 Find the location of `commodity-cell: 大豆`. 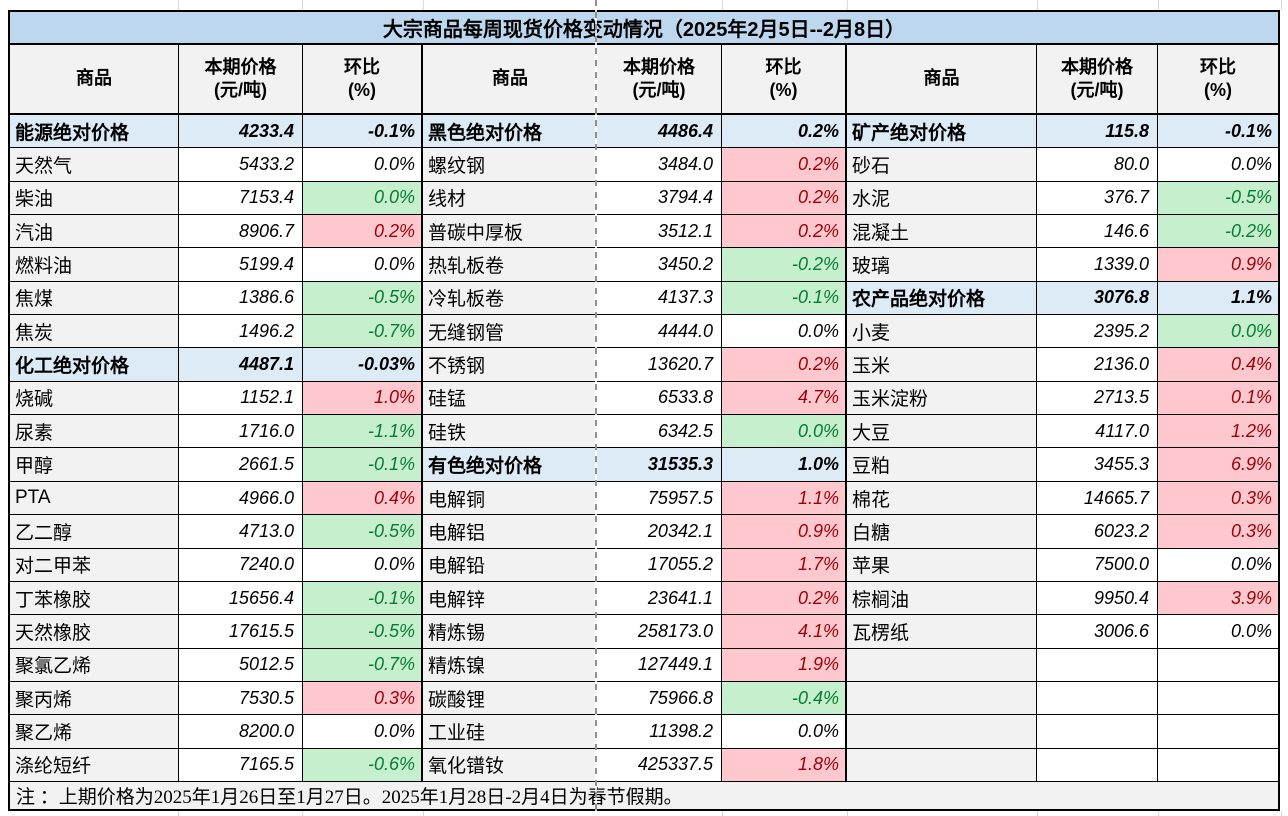

commodity-cell: 大豆 is located at coordinates (942, 432).